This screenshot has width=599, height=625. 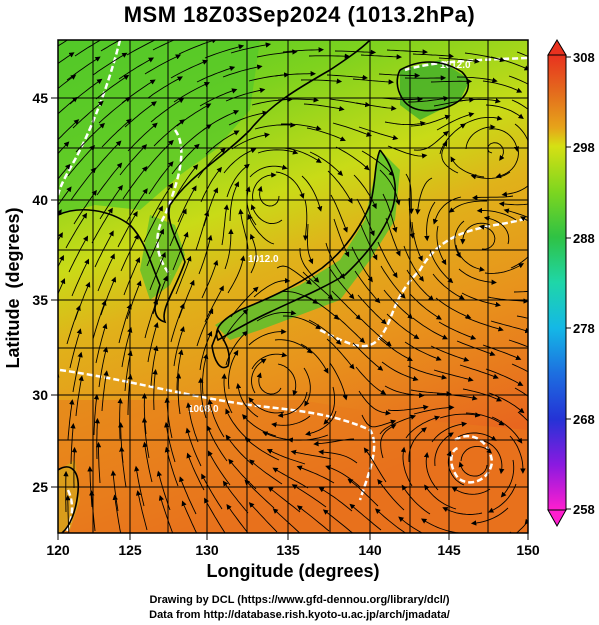 What do you see at coordinates (584, 328) in the screenshot?
I see `colorbar-tick-label: 278` at bounding box center [584, 328].